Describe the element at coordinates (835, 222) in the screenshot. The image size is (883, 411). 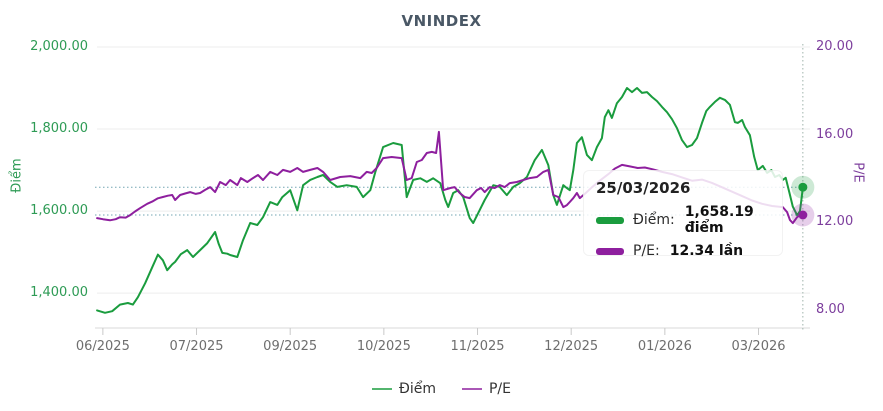
I see `right-axis-tick-label: 12.00` at that location.